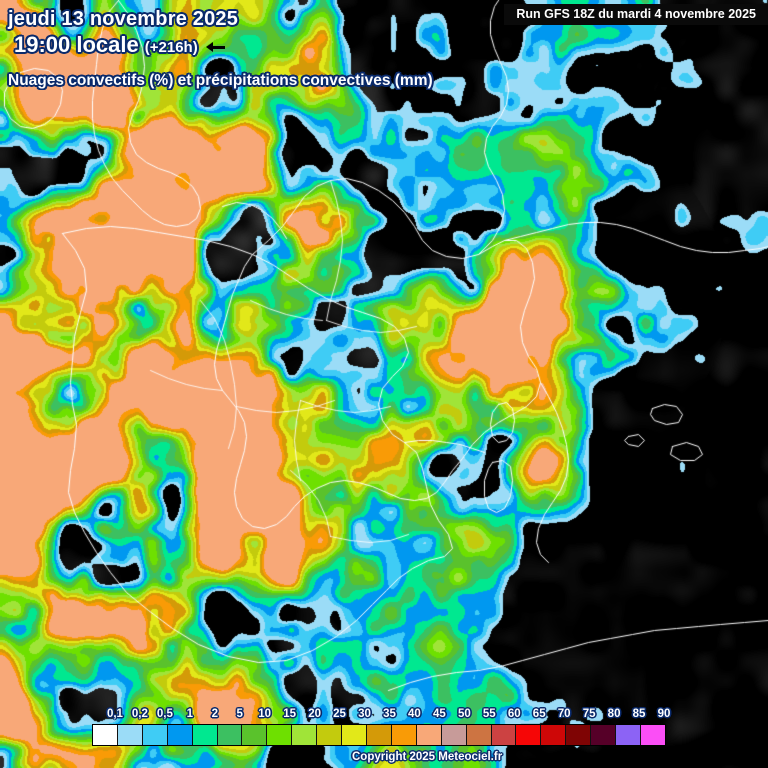  I want to click on colorbar-swatches, so click(379, 735).